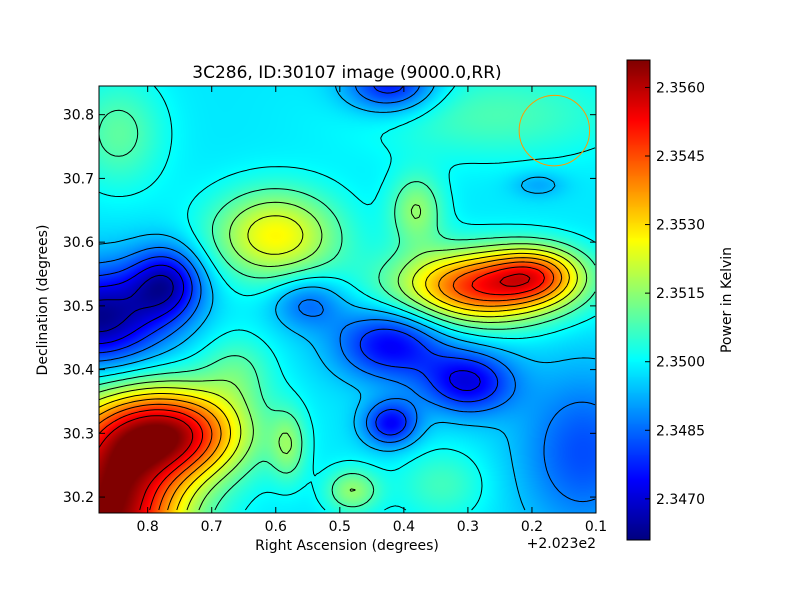 The width and height of the screenshot is (800, 600). I want to click on beam-circle, so click(554, 130).